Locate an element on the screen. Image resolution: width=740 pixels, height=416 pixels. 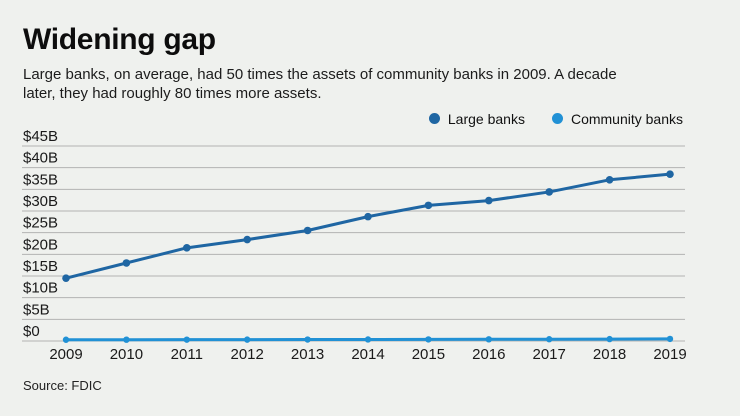
y-tick-label: $20B is located at coordinates (40, 244).